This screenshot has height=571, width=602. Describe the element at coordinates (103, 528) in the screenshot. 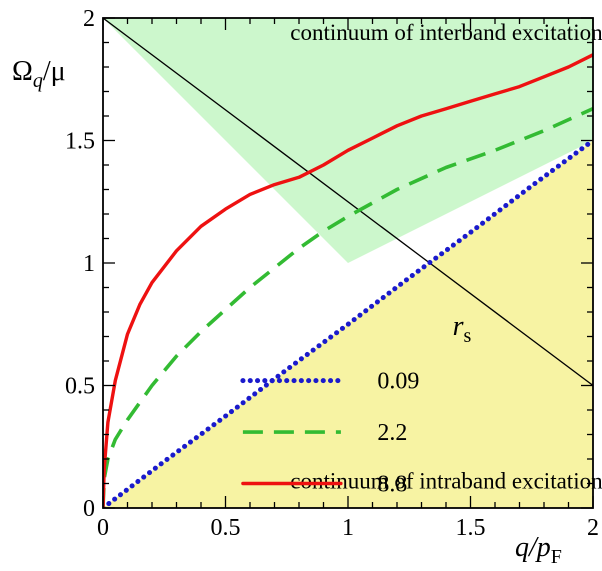

I see `x-tick-label: 0` at that location.